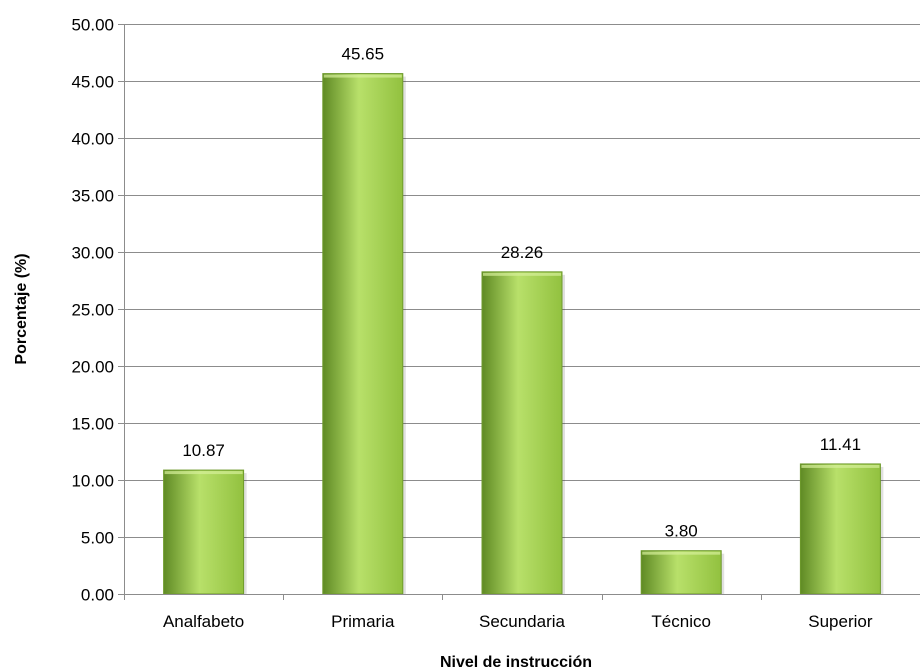 Image resolution: width=920 pixels, height=672 pixels. Describe the element at coordinates (363, 54) in the screenshot. I see `data-label: 45.65` at that location.